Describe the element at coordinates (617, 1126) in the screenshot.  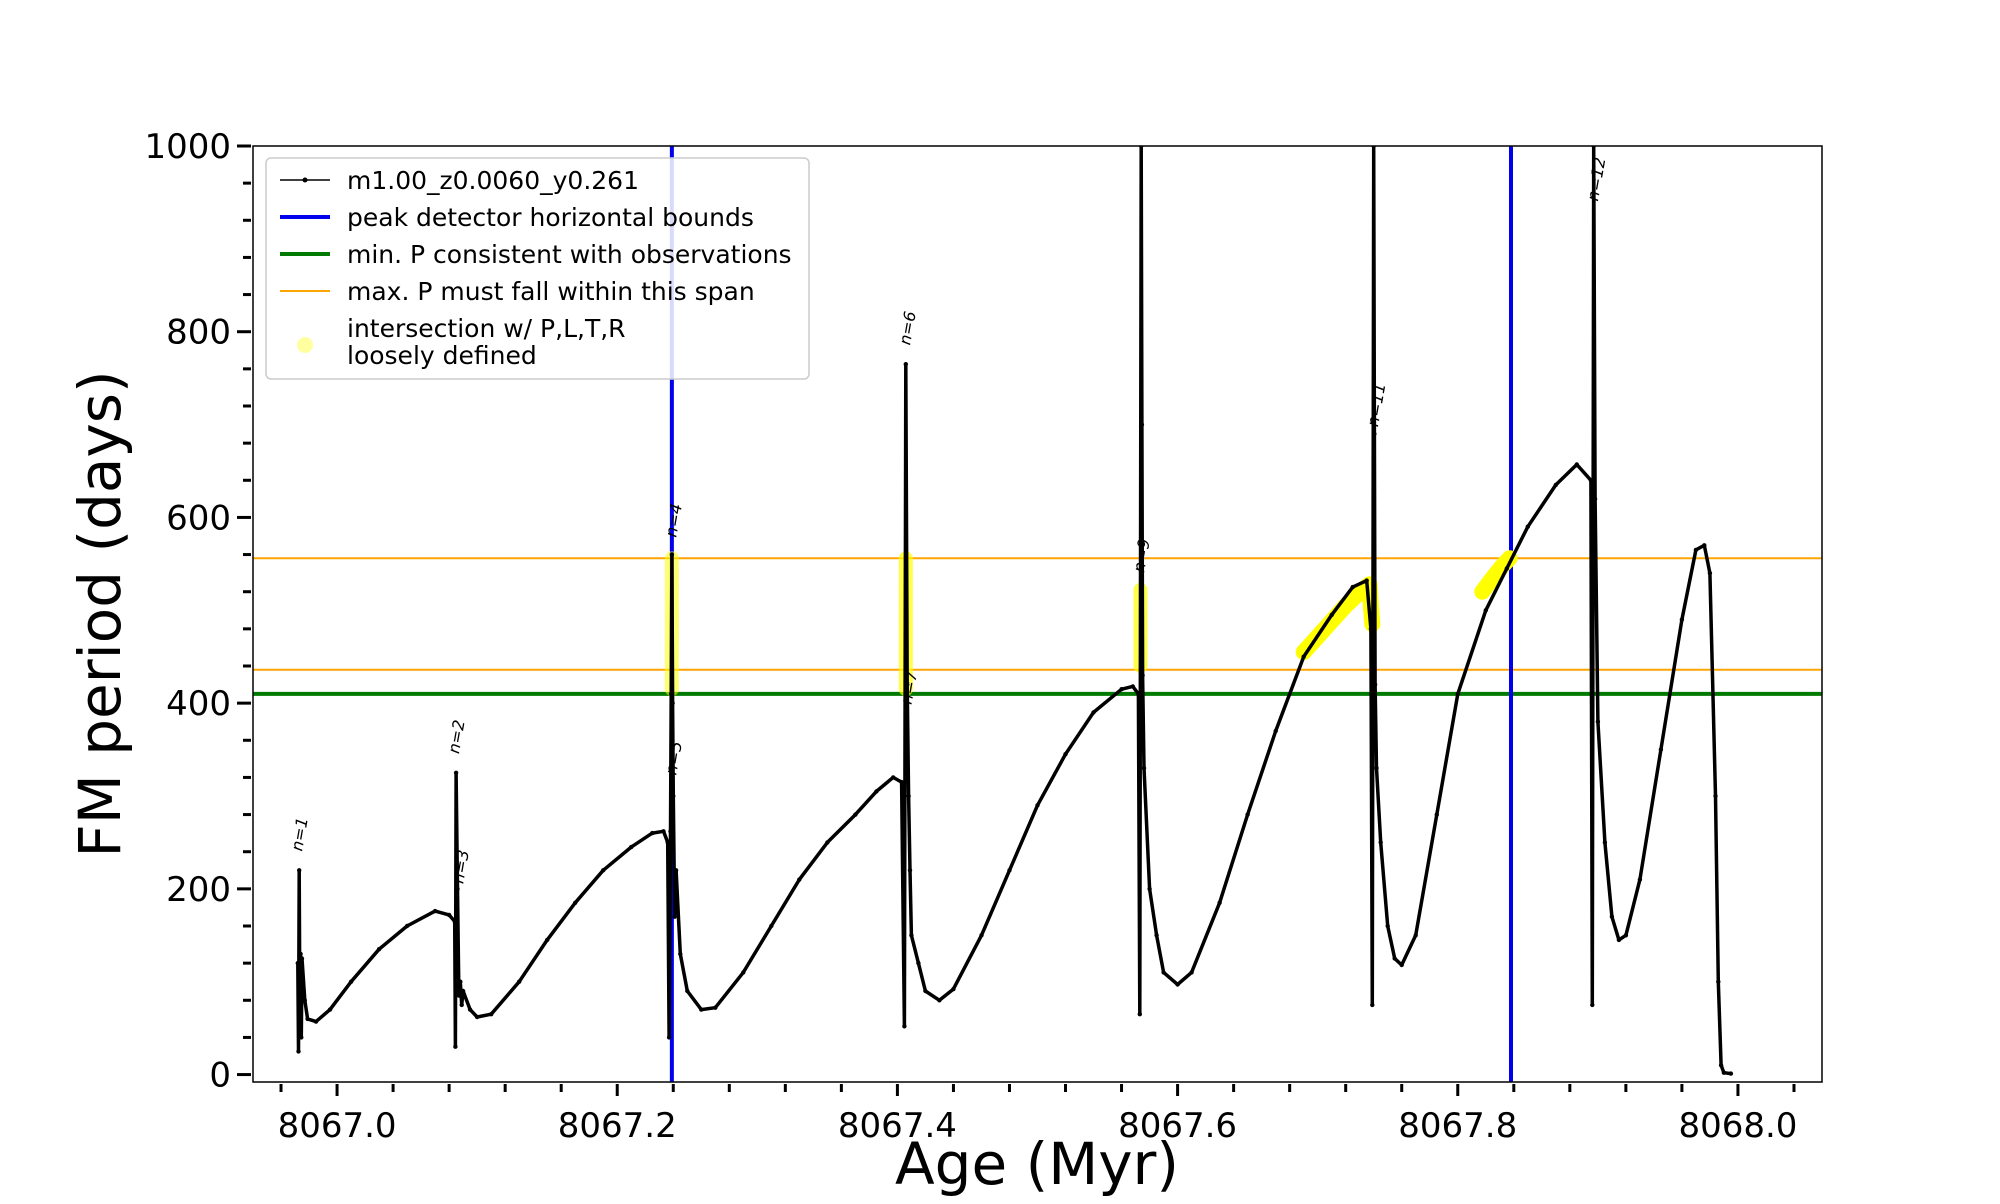
I see `x-tick-label-2: 8067.2` at that location.